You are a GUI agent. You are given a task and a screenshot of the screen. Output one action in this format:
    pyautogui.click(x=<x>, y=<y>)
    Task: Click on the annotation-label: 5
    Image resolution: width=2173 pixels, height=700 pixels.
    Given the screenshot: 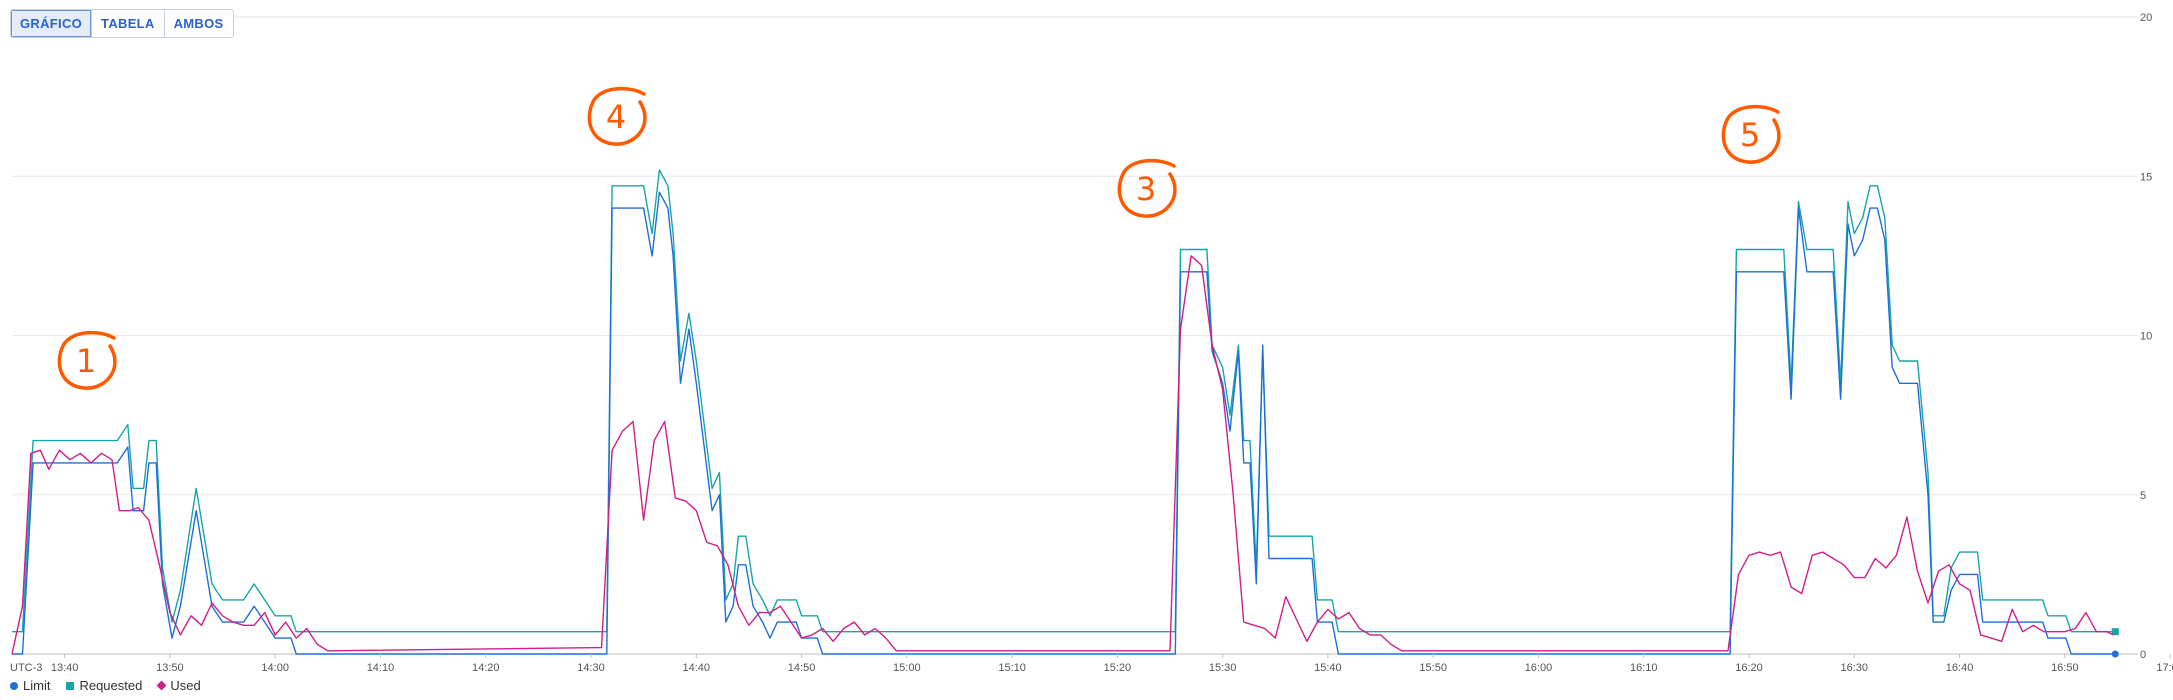 What is the action you would take?
    pyautogui.click(x=1750, y=135)
    